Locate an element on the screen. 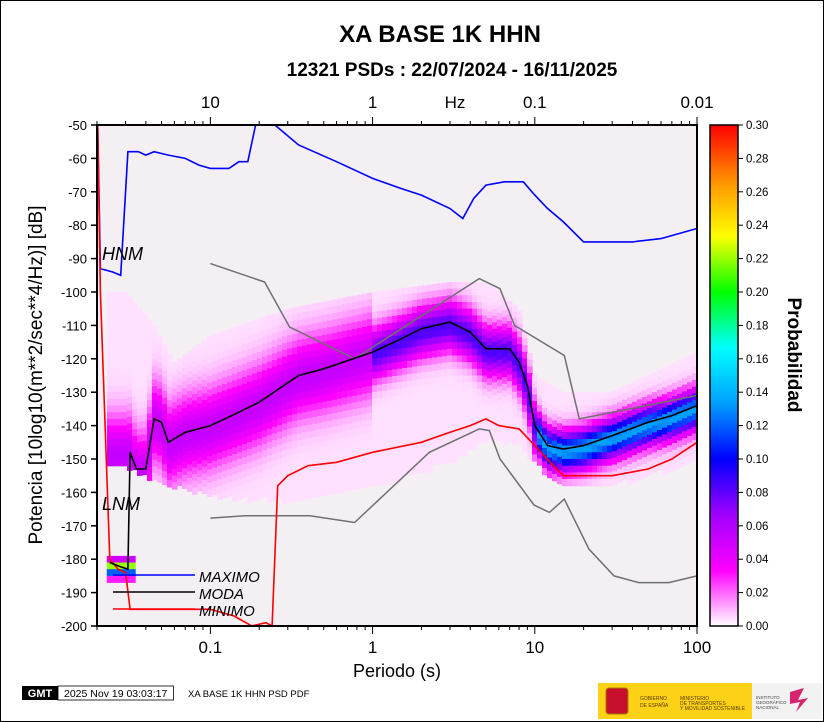 Image resolution: width=824 pixels, height=722 pixels. top-tick-label: 0.01 is located at coordinates (696, 102).